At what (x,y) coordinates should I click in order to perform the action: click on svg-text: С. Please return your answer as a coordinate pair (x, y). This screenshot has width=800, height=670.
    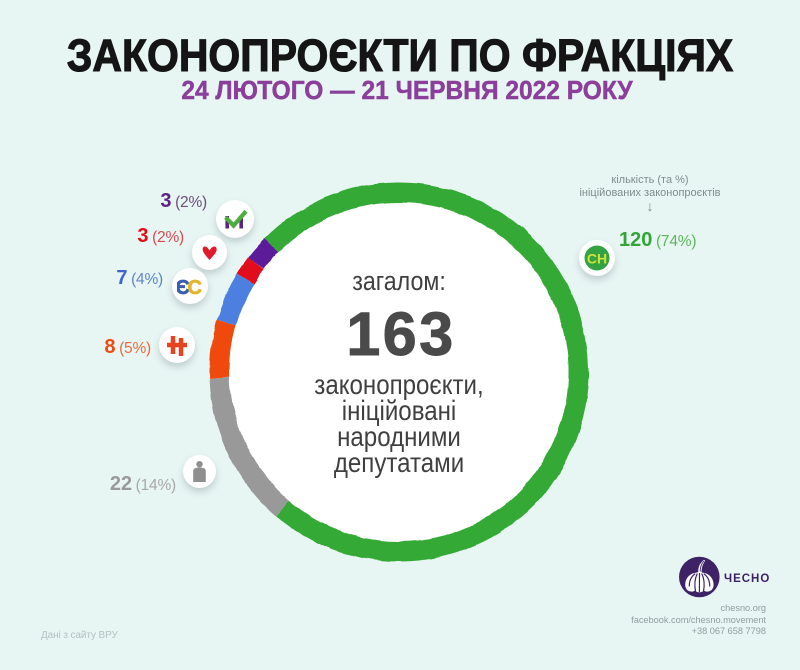
    Looking at the image, I should click on (195, 286).